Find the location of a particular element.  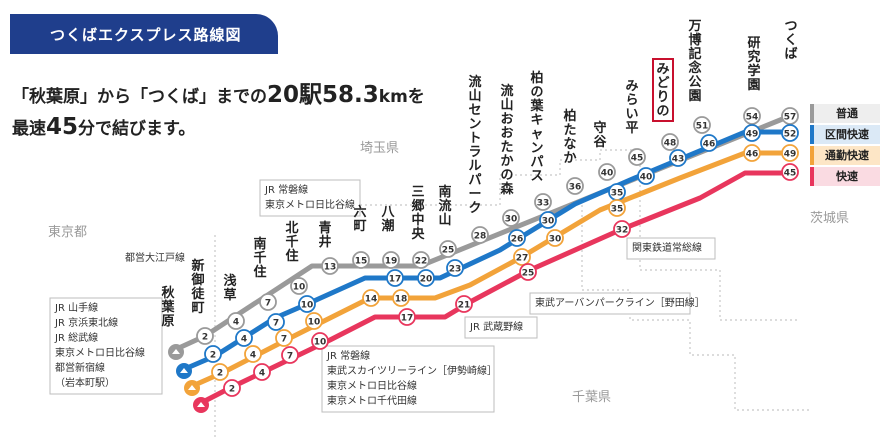

station-time-label: 40 is located at coordinates (646, 178).